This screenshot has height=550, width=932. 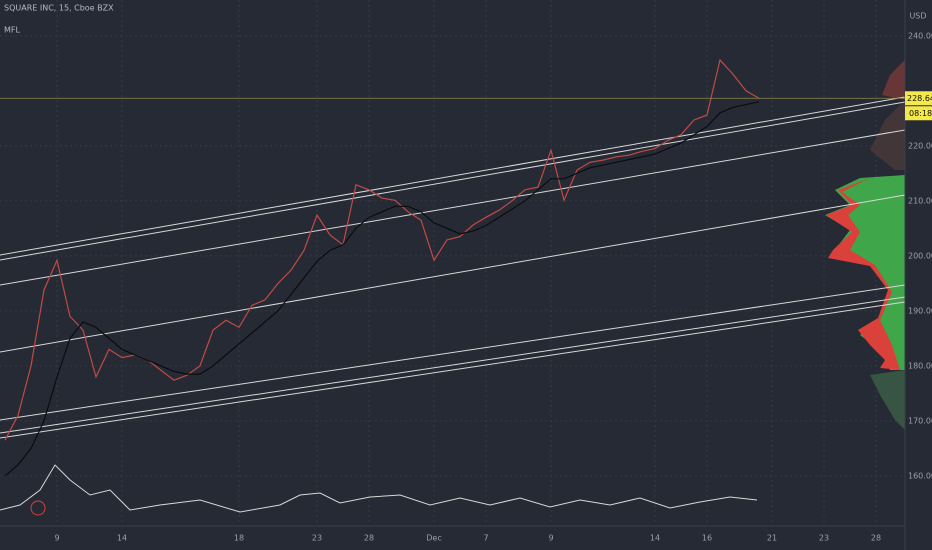 What do you see at coordinates (239, 538) in the screenshot?
I see `x-tick-label: 18` at bounding box center [239, 538].